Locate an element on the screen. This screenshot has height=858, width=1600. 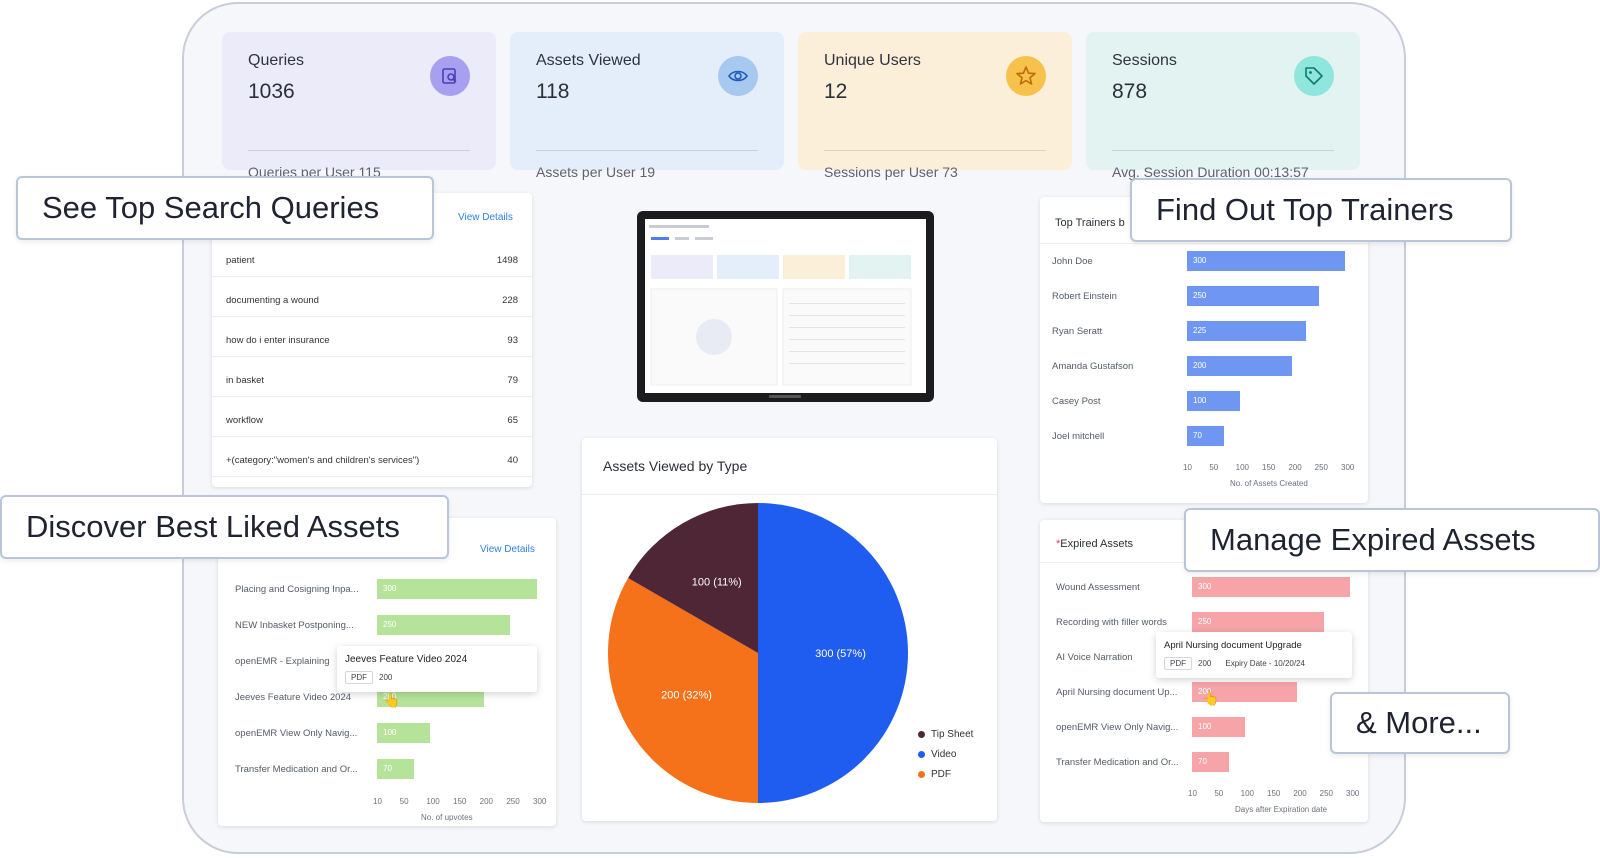
query-row: documenting a wound 228 is located at coordinates (372, 297).